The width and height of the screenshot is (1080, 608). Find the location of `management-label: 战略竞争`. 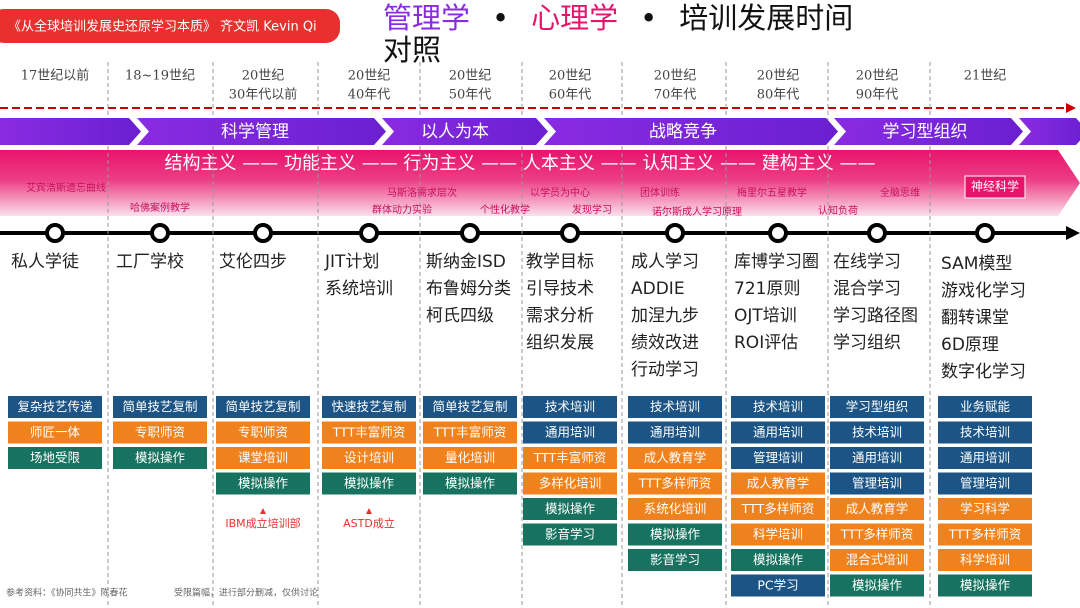

management-label: 战略竞争 is located at coordinates (683, 132).